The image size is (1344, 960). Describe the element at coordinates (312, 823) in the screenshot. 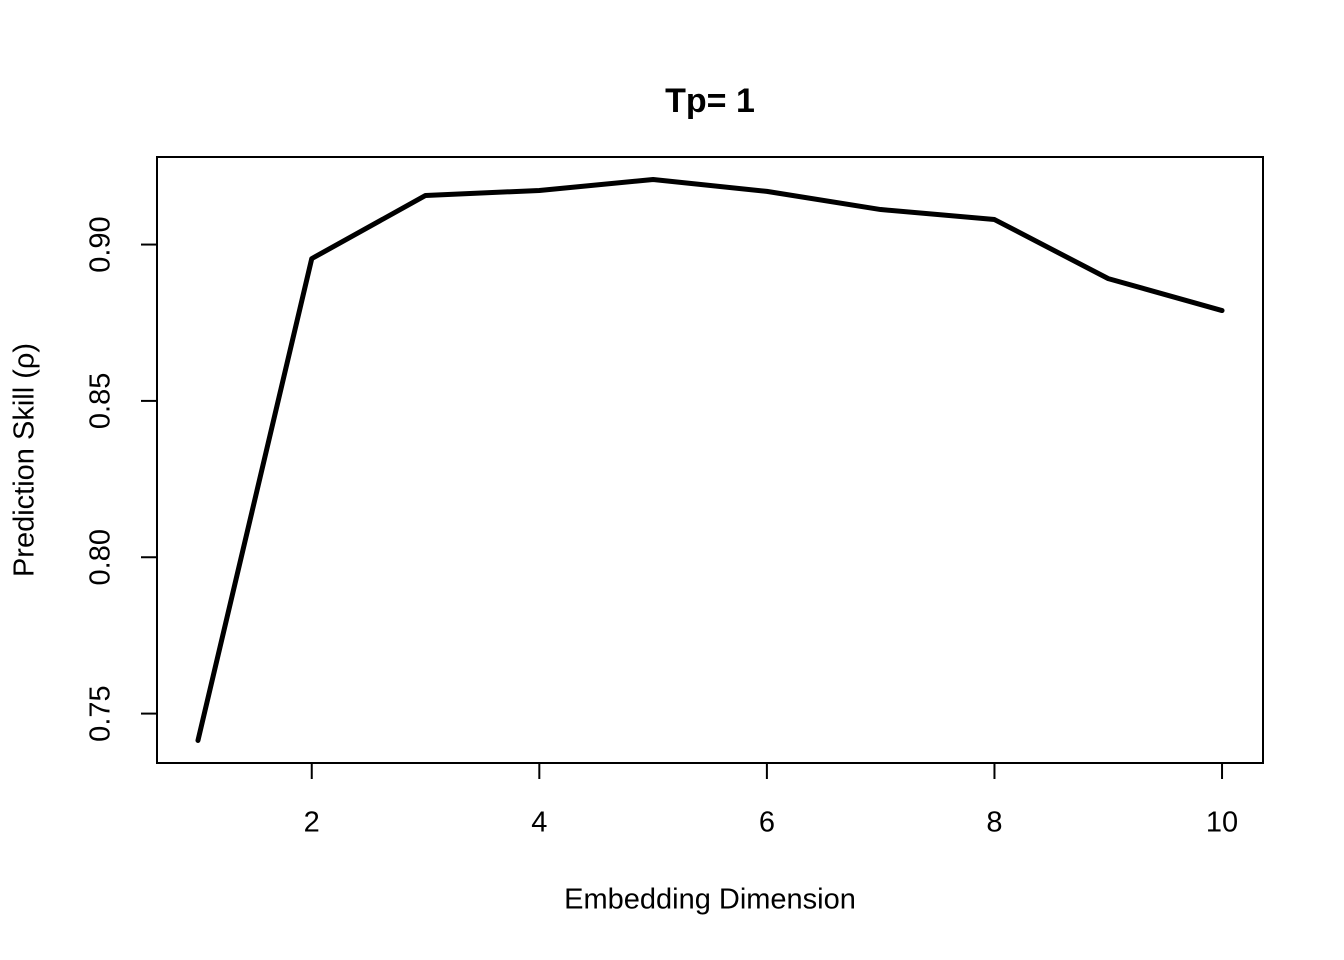

I see `x-tick-label: 2` at that location.